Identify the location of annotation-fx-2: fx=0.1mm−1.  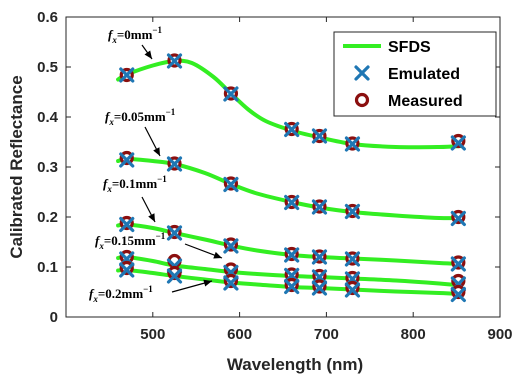
(135, 184).